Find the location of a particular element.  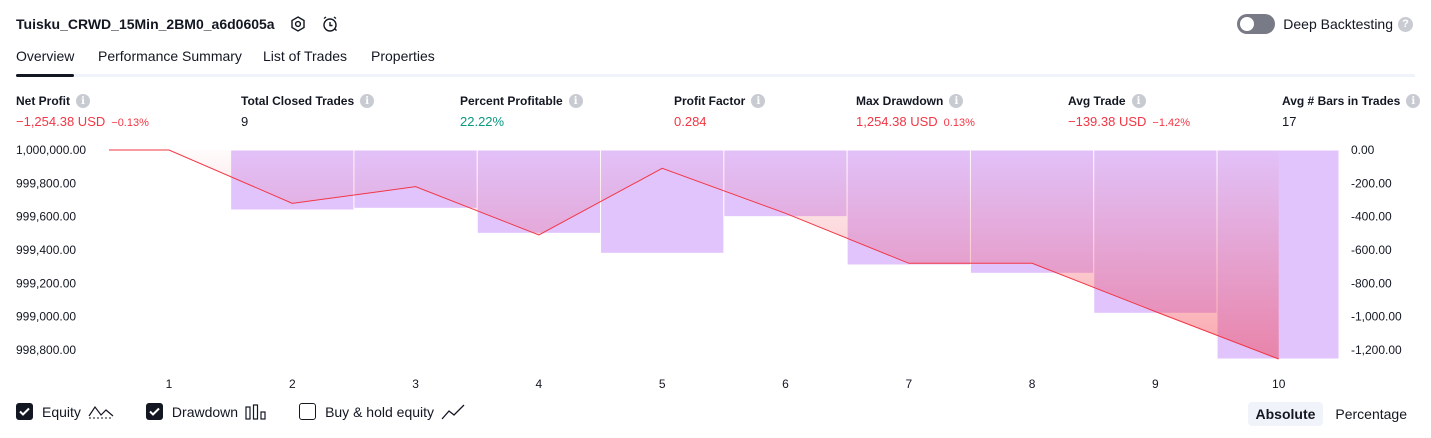

y-right-tick-label: -200.00 is located at coordinates (1371, 183).